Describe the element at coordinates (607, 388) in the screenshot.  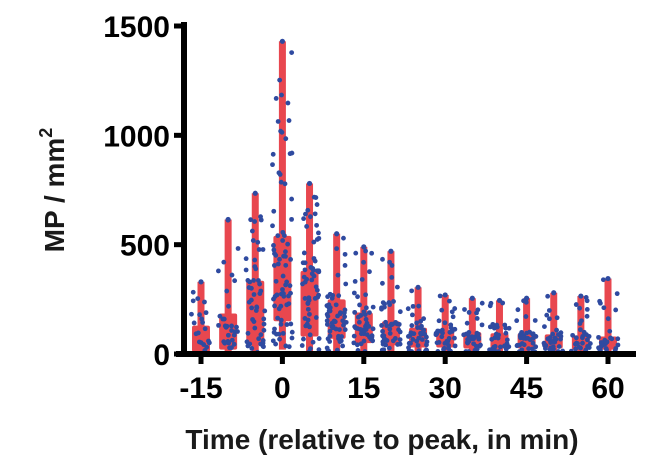
I see `x-tick-label: 60` at that location.